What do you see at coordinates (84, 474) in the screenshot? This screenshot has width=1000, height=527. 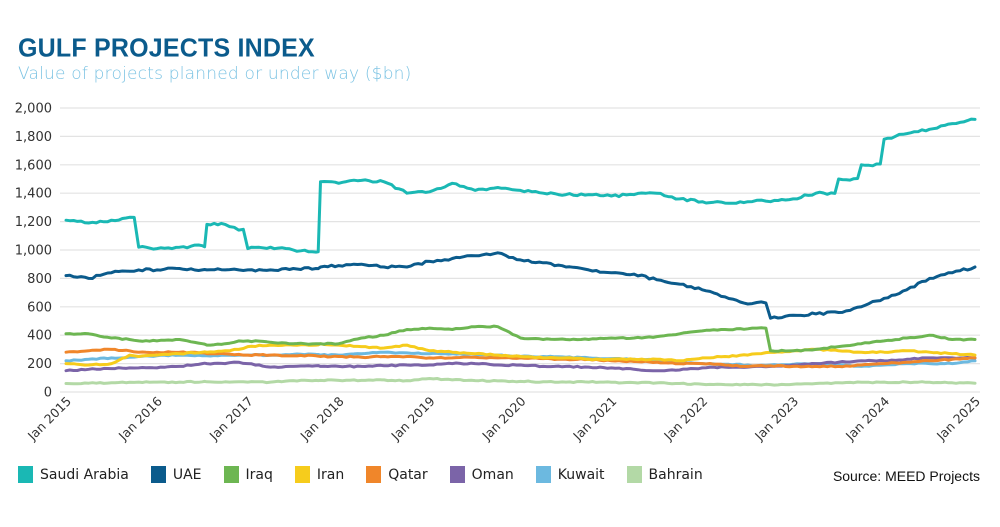 I see `legend-label: Saudi Arabia` at bounding box center [84, 474].